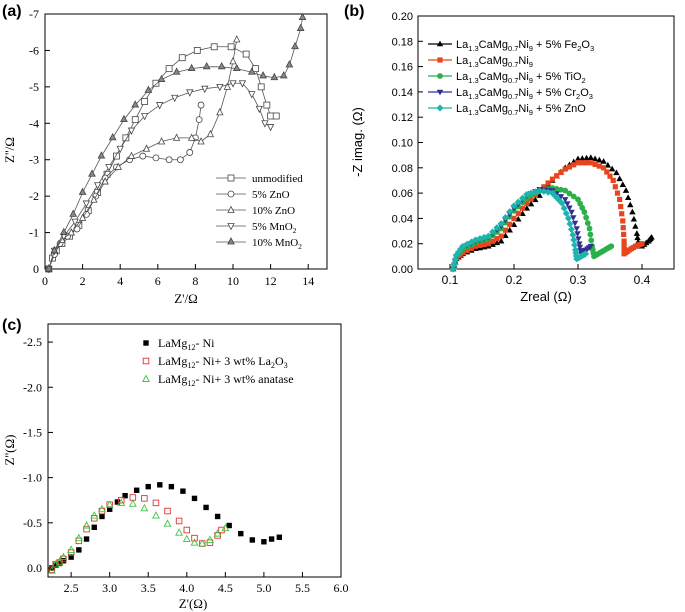 The width and height of the screenshot is (685, 612). What do you see at coordinates (109, 588) in the screenshot?
I see `c-xtick-label: 3.0` at bounding box center [109, 588].